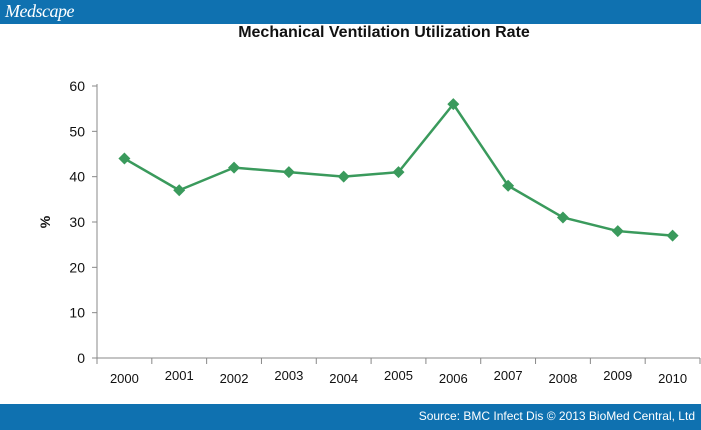 This screenshot has height=430, width=701. Describe the element at coordinates (562, 378) in the screenshot. I see `x-tick-label: 2008` at that location.